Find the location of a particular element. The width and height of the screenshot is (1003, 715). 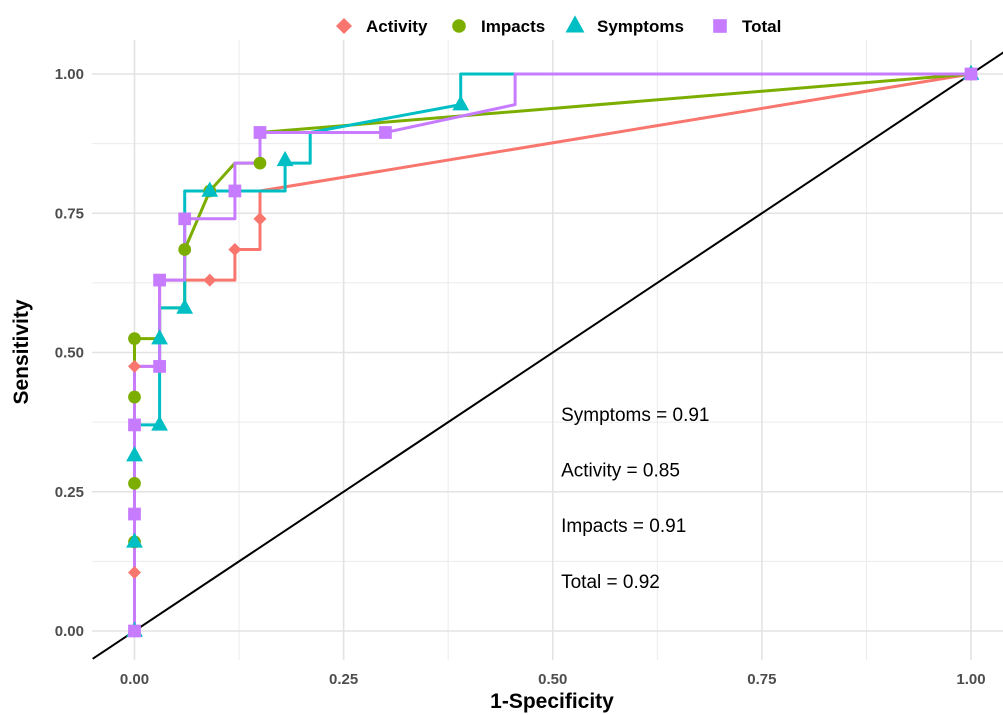

x-tick-labels: 0.00 0.25 0.50 0.75 1.00 is located at coordinates (553, 679).